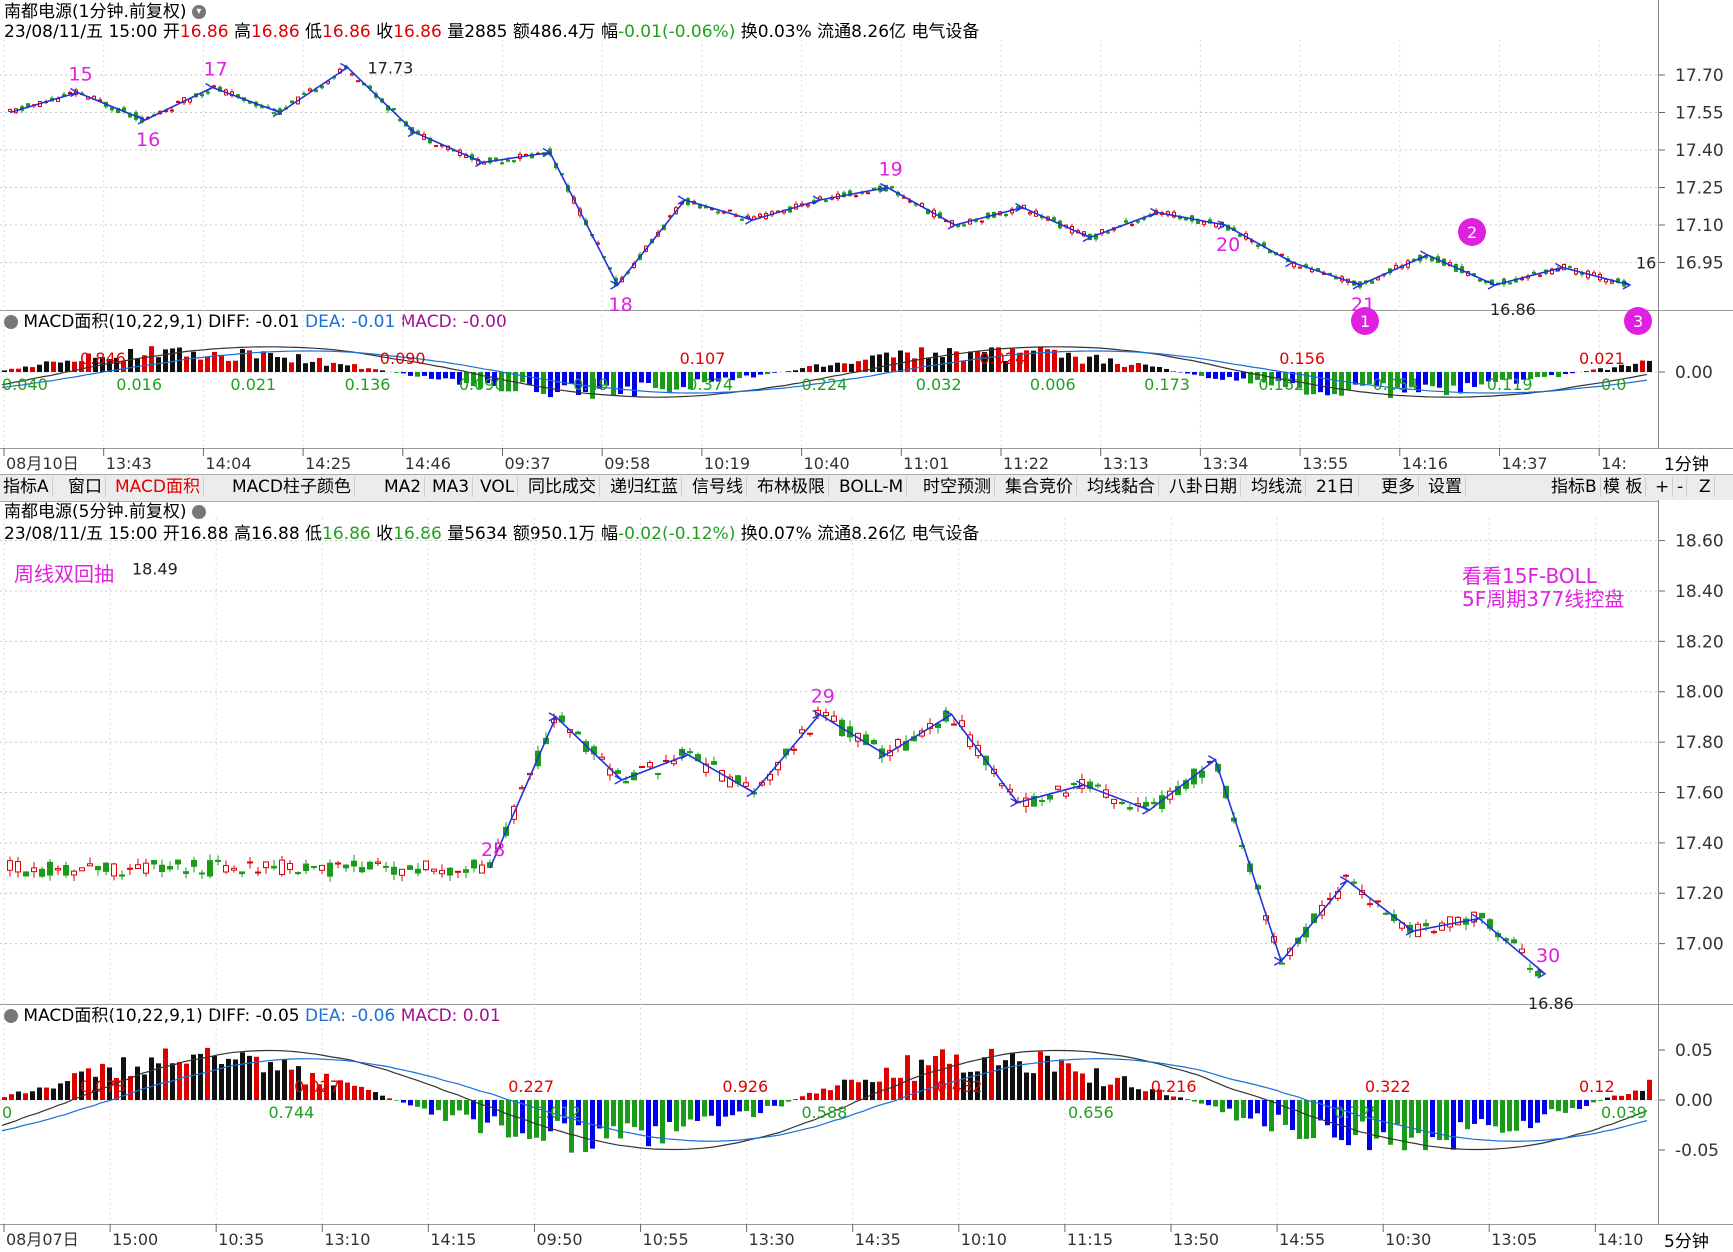 Image resolution: width=1733 pixels, height=1252 pixels. Describe the element at coordinates (1472, 232) in the screenshot. I see `wave-circle-number: 2` at that location.